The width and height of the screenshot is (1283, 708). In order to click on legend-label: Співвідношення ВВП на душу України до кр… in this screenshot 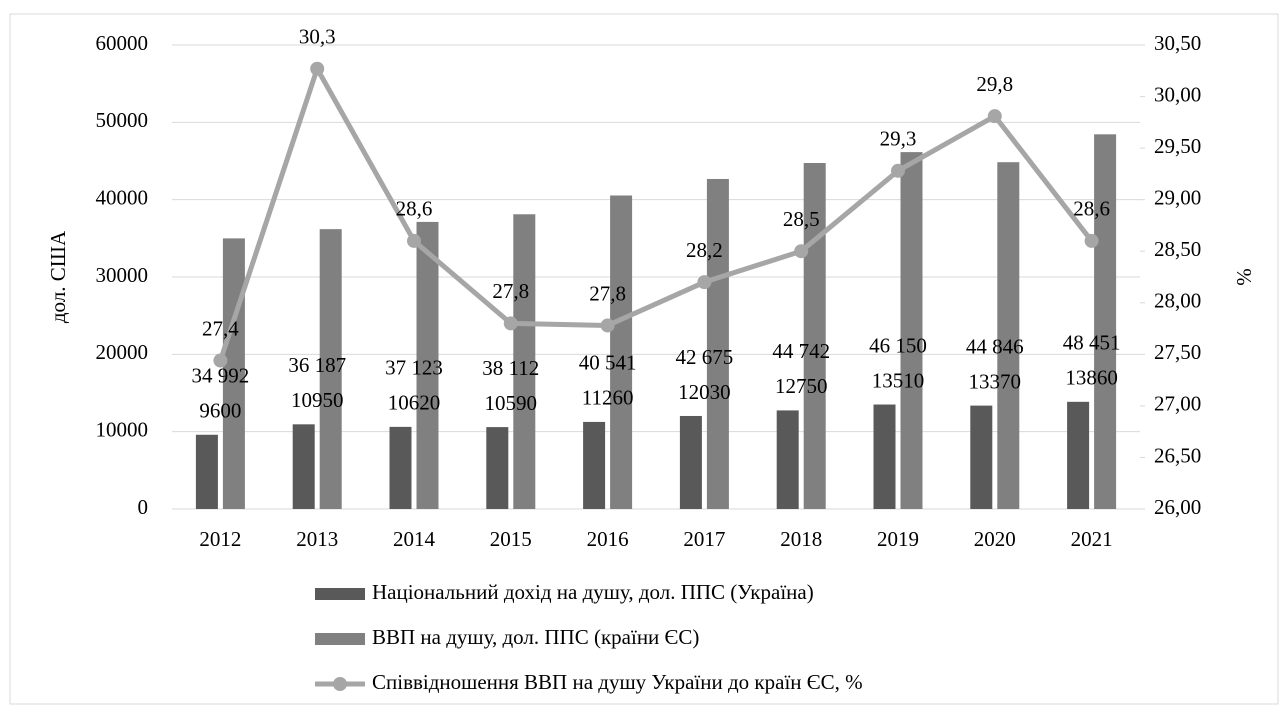, I will do `click(617, 682)`.